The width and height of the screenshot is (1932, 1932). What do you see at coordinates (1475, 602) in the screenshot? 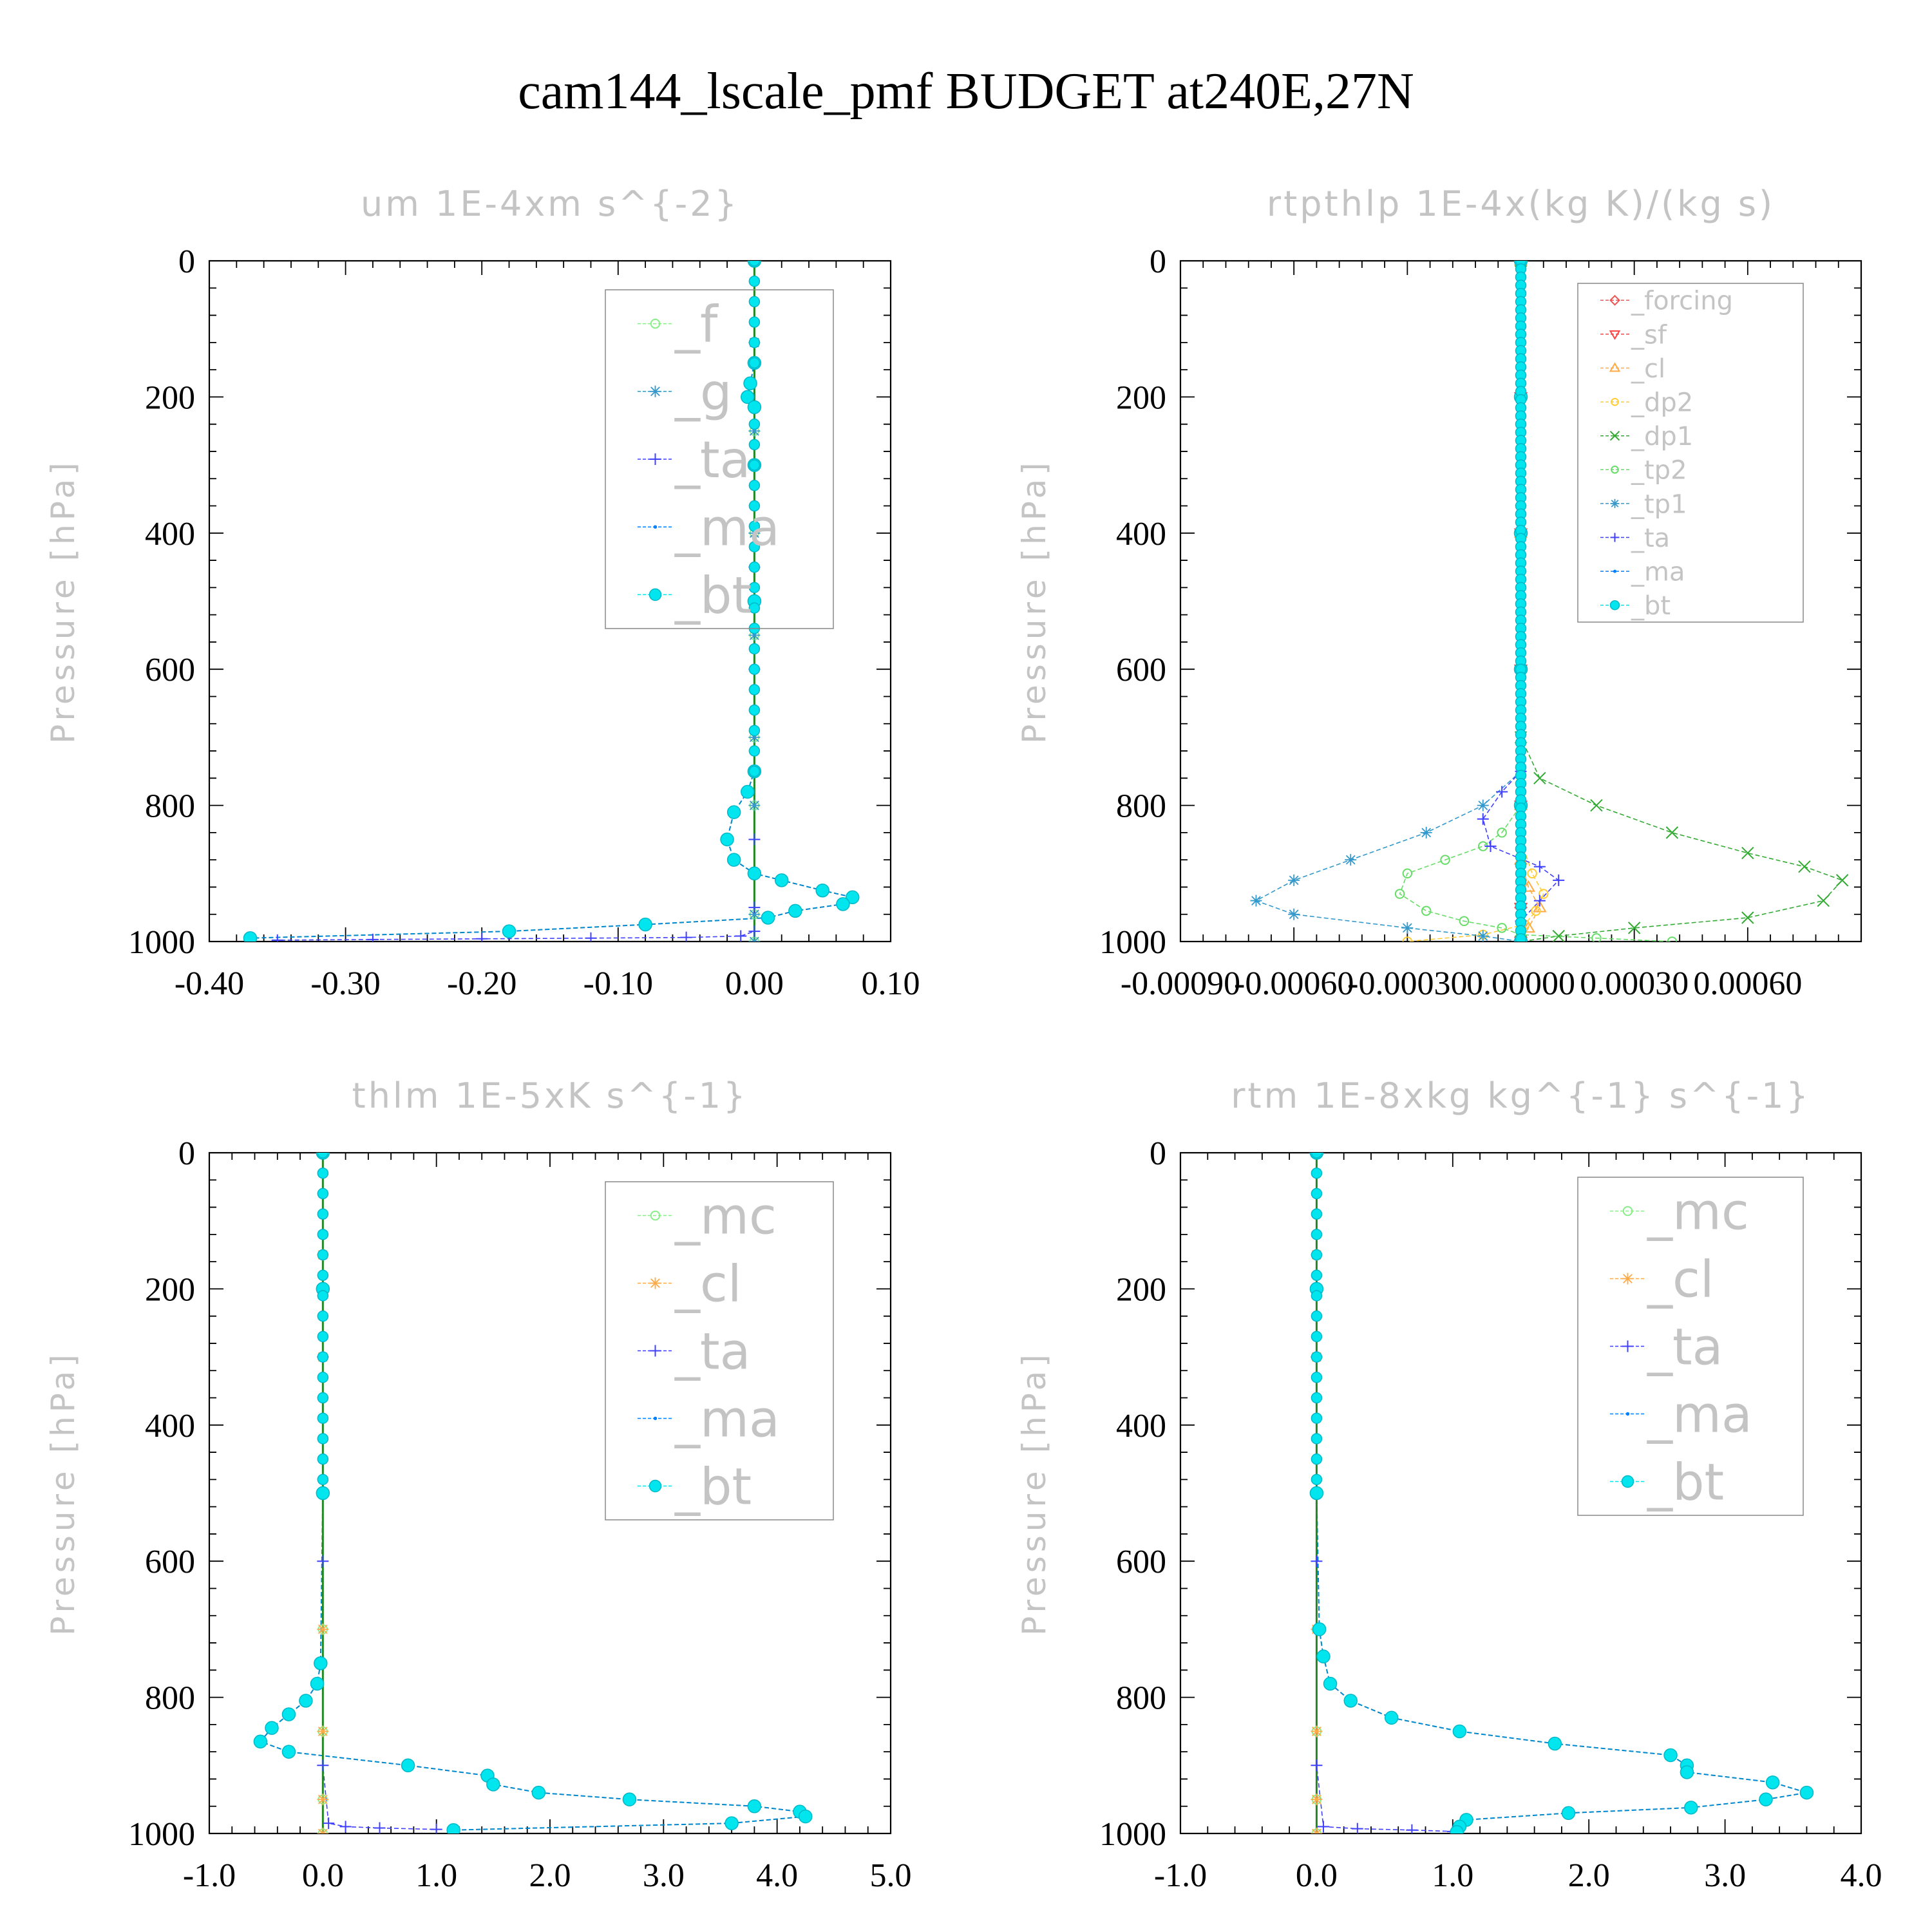
I see `series-line-dp2` at bounding box center [1475, 602].